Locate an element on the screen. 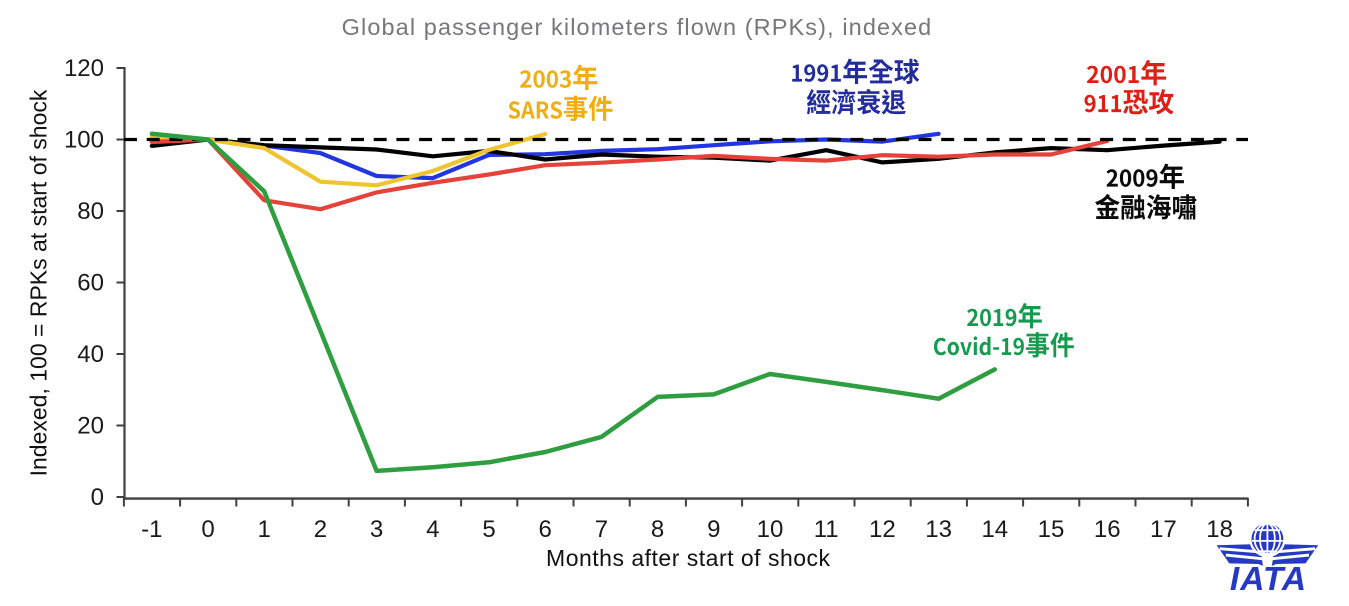  svg-text: 2 is located at coordinates (320, 529).